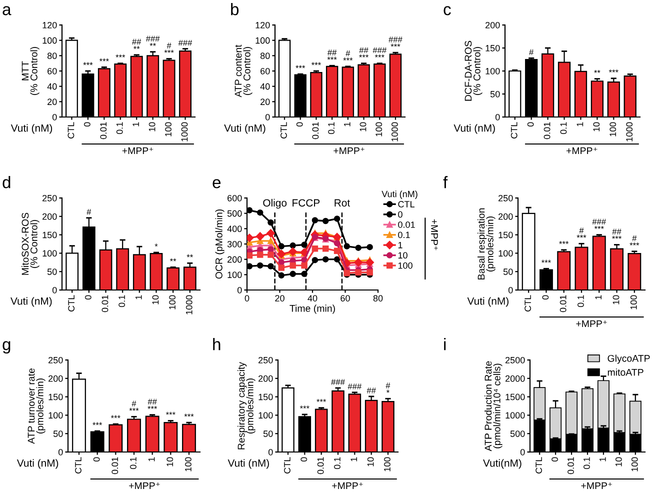 This screenshot has height=498, width=669. I want to click on legend-label: 0, so click(400, 214).